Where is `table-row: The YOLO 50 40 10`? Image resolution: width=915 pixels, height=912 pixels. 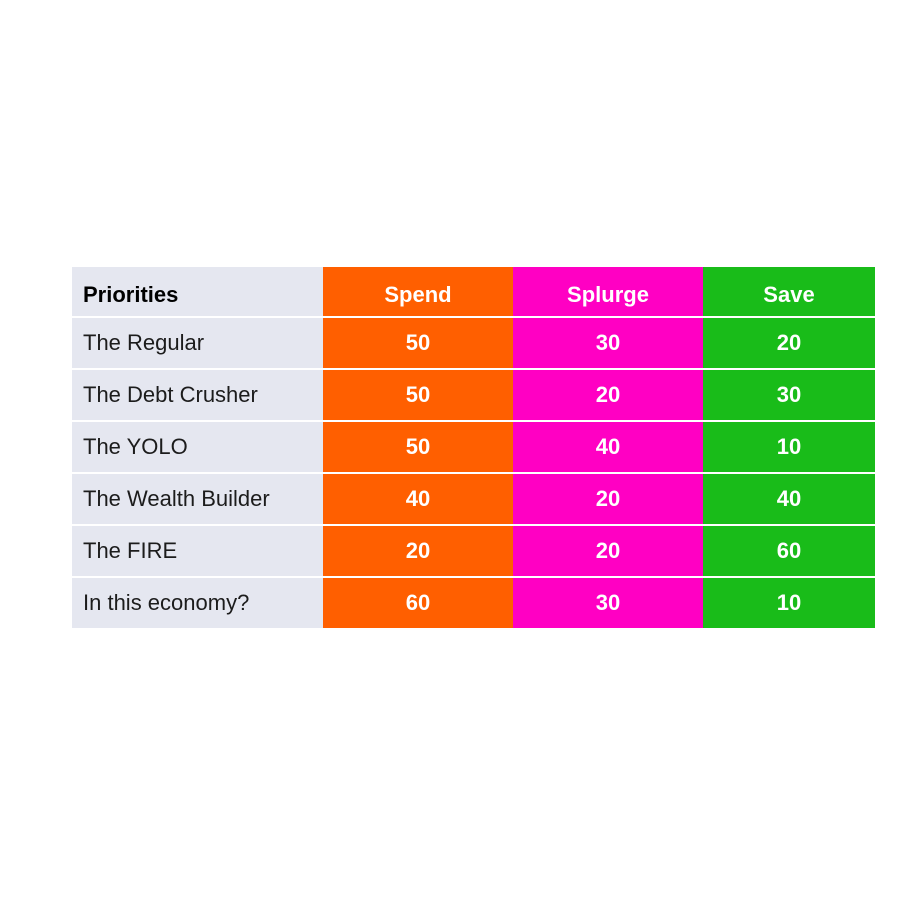
table-row: The YOLO 50 40 10 is located at coordinates (473, 446).